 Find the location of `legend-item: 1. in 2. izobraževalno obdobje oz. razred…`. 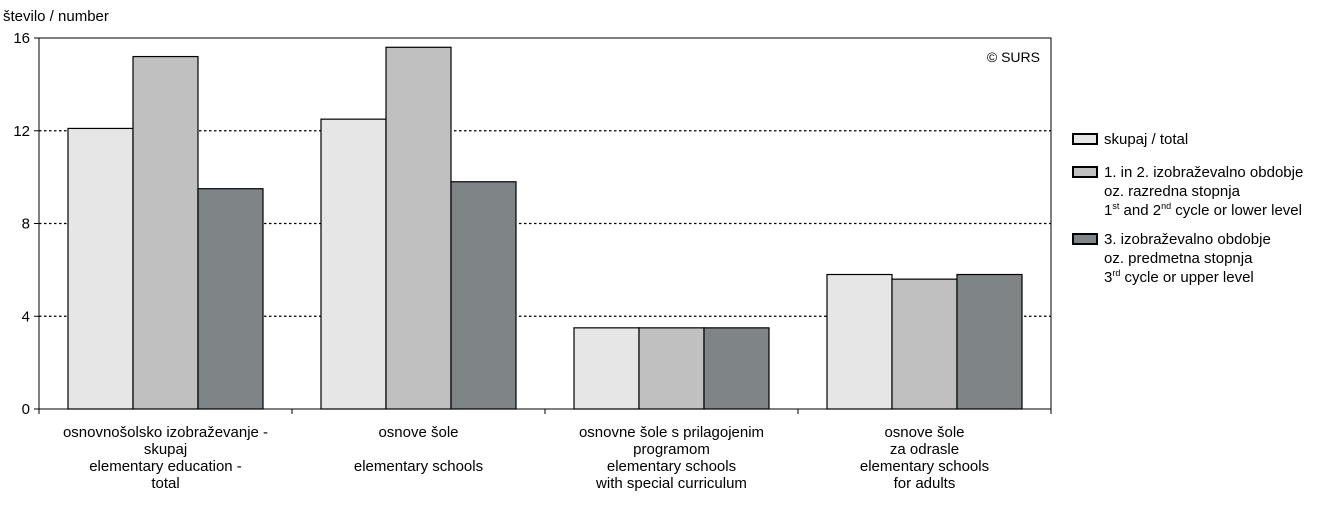

legend-item: 1. in 2. izobraževalno obdobje oz. razred… is located at coordinates (1206, 191).